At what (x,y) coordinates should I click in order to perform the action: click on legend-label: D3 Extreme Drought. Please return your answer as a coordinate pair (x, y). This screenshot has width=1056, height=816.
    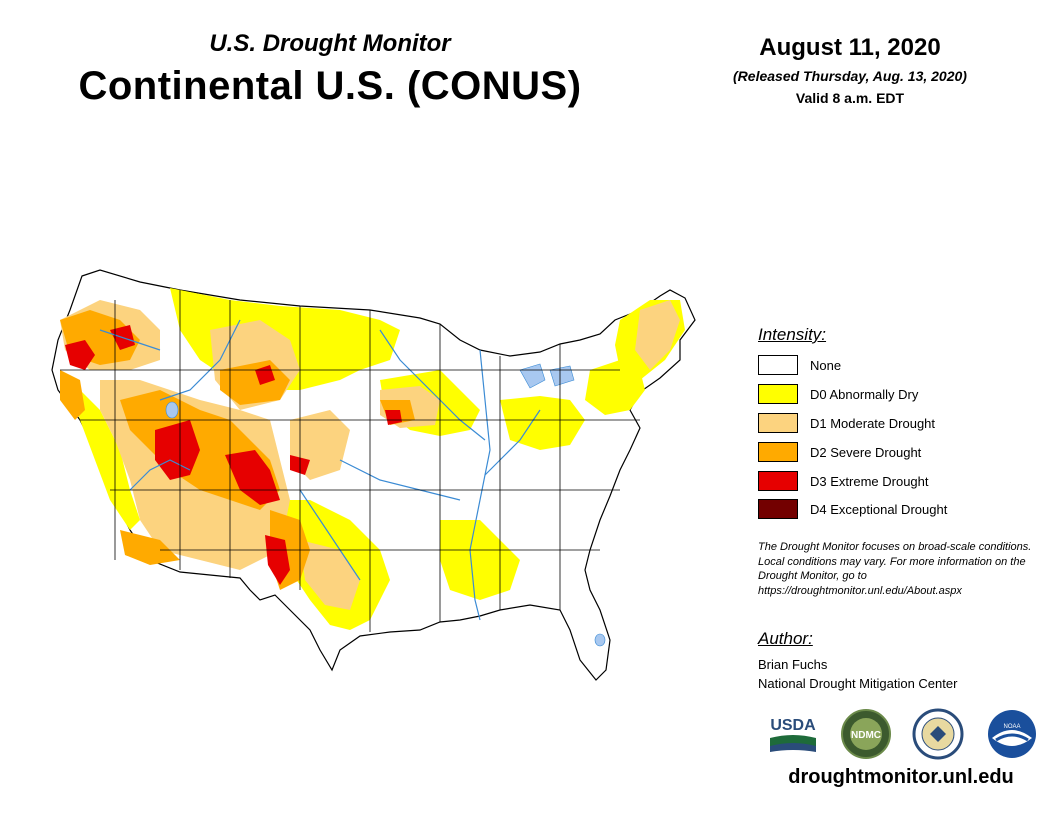
    Looking at the image, I should click on (869, 481).